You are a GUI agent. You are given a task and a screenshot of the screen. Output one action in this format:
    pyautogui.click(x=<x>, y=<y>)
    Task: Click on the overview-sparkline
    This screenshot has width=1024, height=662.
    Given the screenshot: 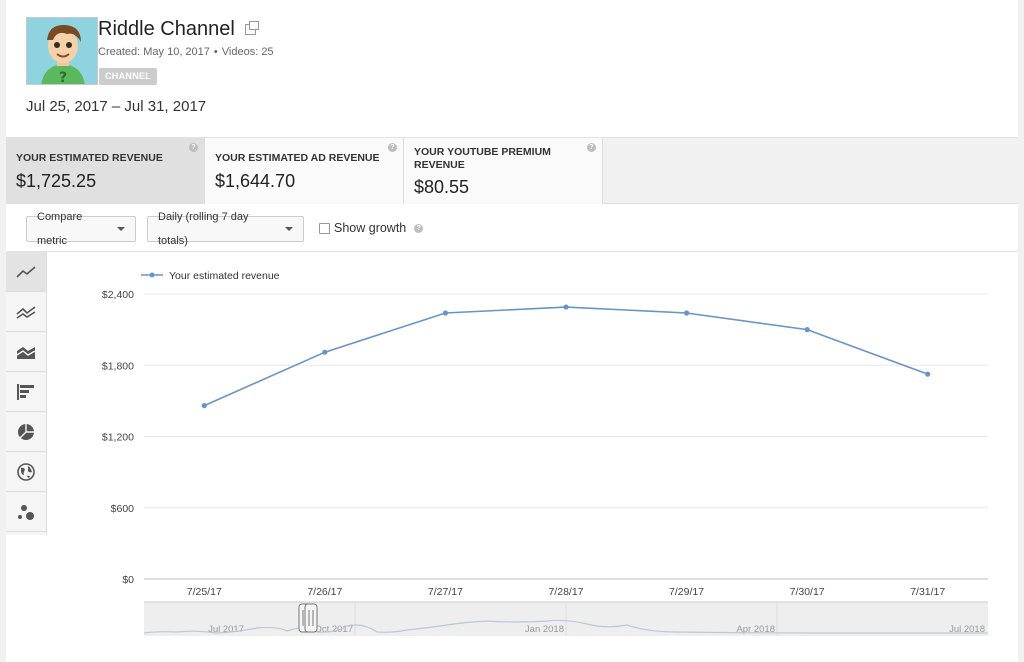 What is the action you would take?
    pyautogui.click(x=565, y=626)
    